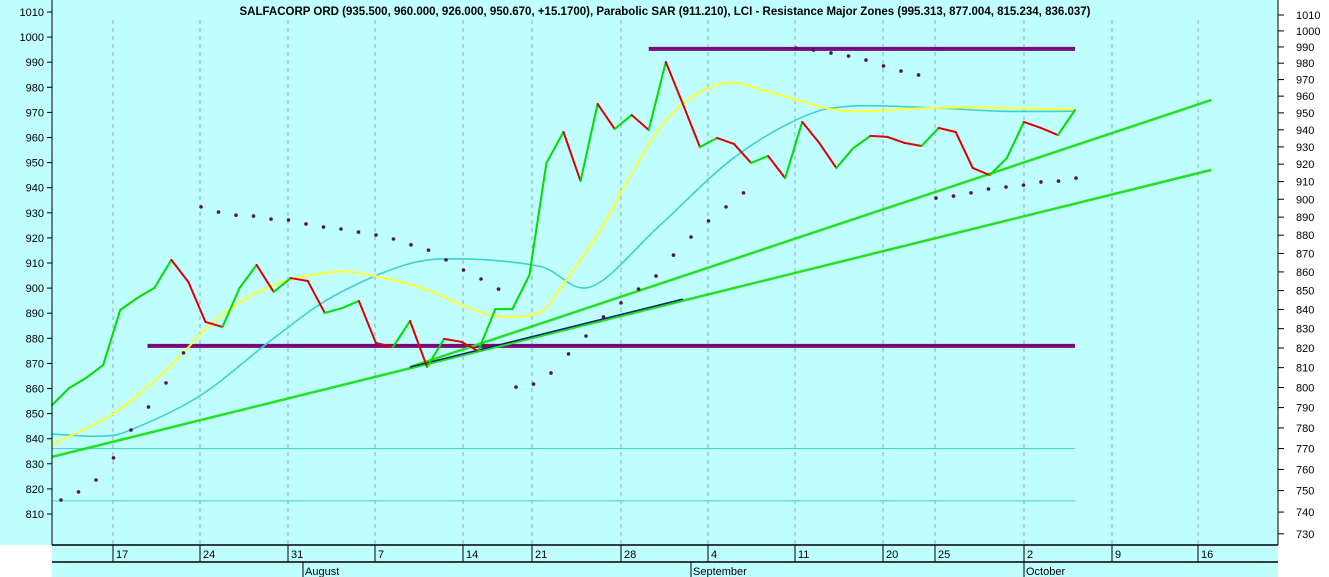 This screenshot has height=577, width=1329. Describe the element at coordinates (122, 555) in the screenshot. I see `date-label: 17` at that location.